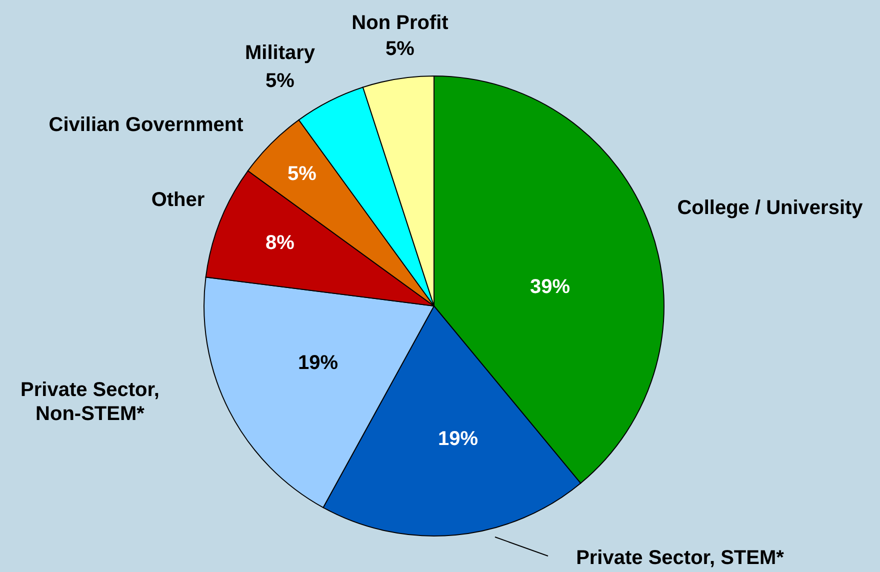 Image resolution: width=880 pixels, height=572 pixels. I want to click on legend-label: Private Sector, STEM*, so click(680, 558).